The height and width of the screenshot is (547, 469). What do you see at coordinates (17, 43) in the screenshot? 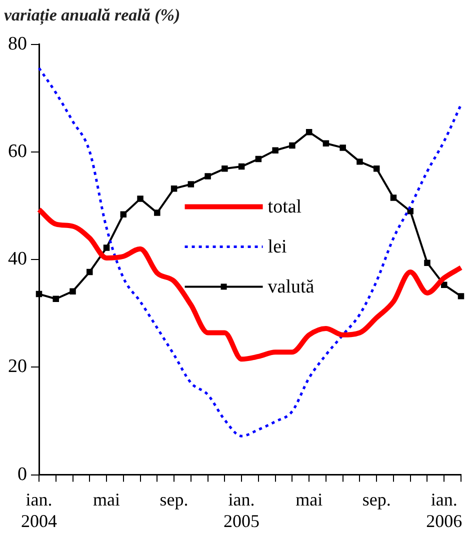
I see `y-tick-label: 80` at bounding box center [17, 43].